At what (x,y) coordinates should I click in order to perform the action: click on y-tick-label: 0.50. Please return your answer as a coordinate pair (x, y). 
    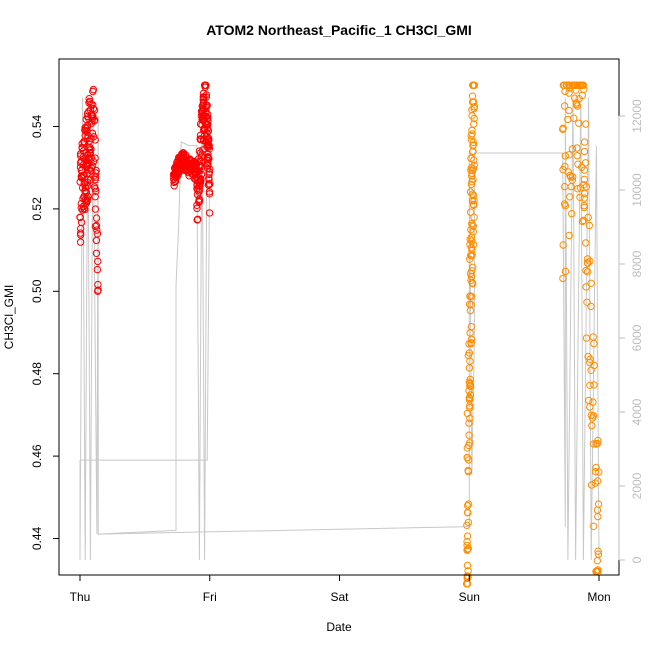
    Looking at the image, I should click on (37, 291).